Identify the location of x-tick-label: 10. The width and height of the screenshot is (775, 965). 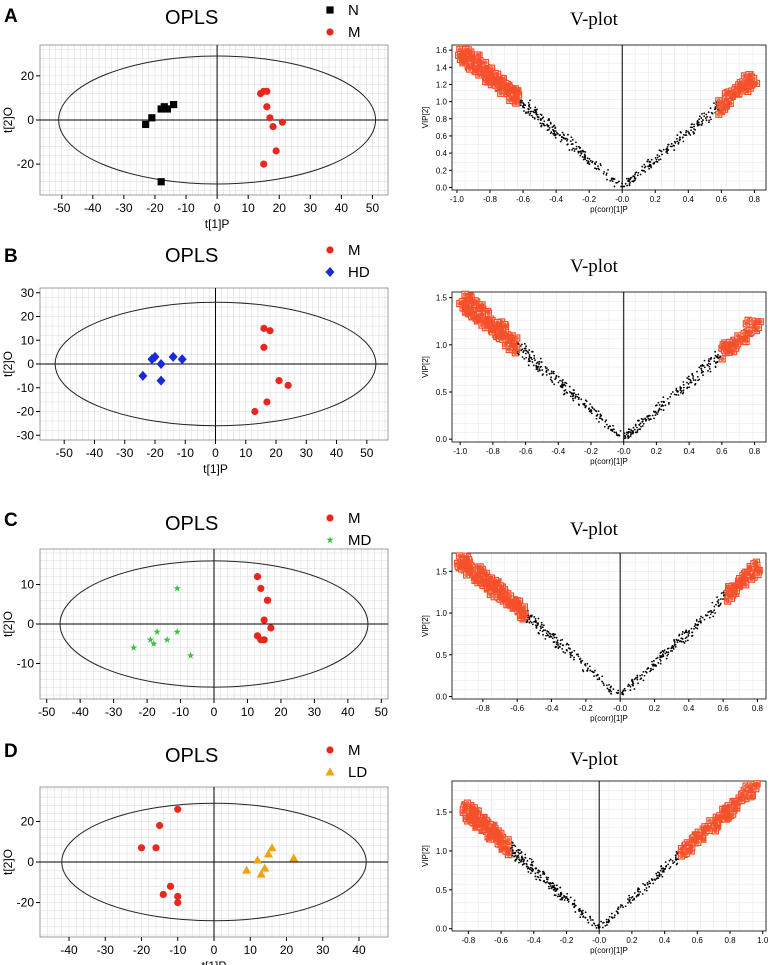
(246, 453).